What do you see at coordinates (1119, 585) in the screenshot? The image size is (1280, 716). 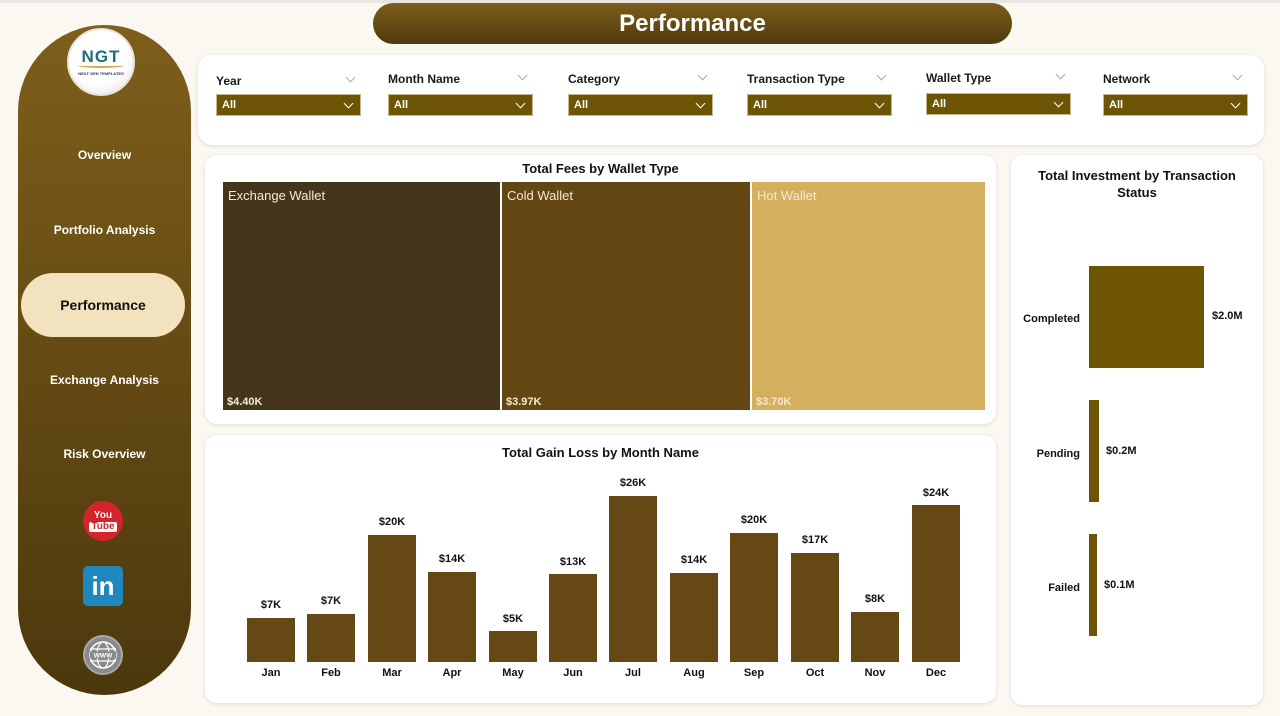 I see `investment-value: $0.1M` at bounding box center [1119, 585].